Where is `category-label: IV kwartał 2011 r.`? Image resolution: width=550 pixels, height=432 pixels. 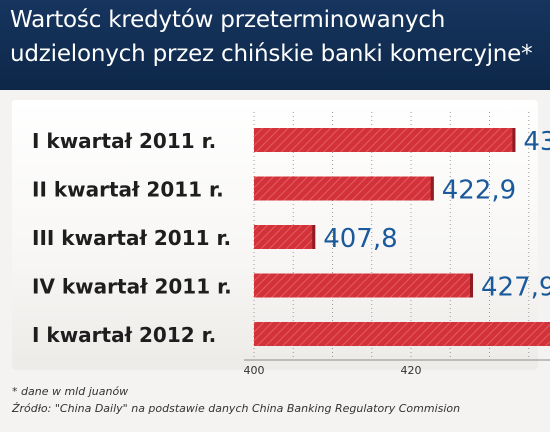 category-label: IV kwartał 2011 r. is located at coordinates (132, 287).